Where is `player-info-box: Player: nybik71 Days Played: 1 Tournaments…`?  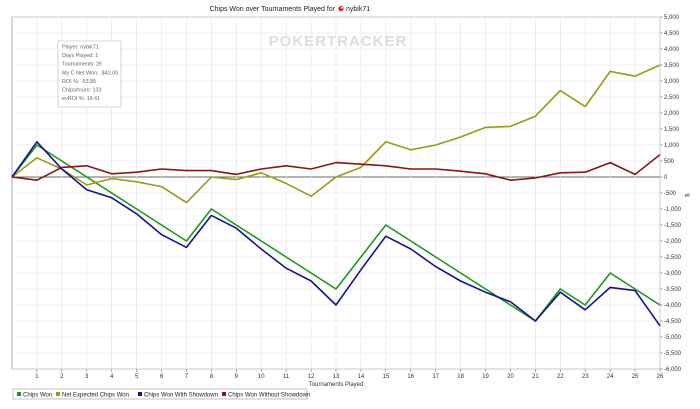 player-info-box: Player: nybik71 Days Played: 1 Tournaments… is located at coordinates (89, 74).